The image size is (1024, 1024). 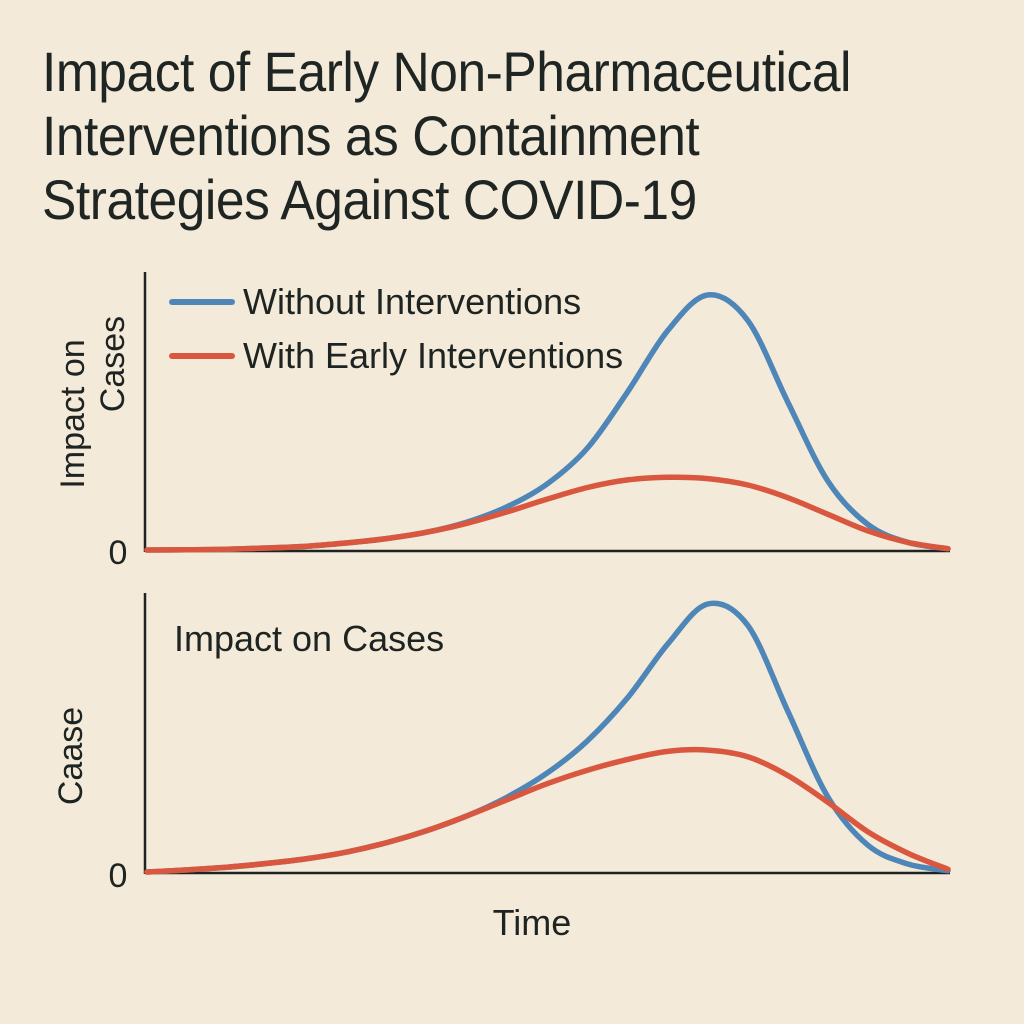 What do you see at coordinates (369, 199) in the screenshot?
I see `title-line-3: Strategies Against COVID-19` at bounding box center [369, 199].